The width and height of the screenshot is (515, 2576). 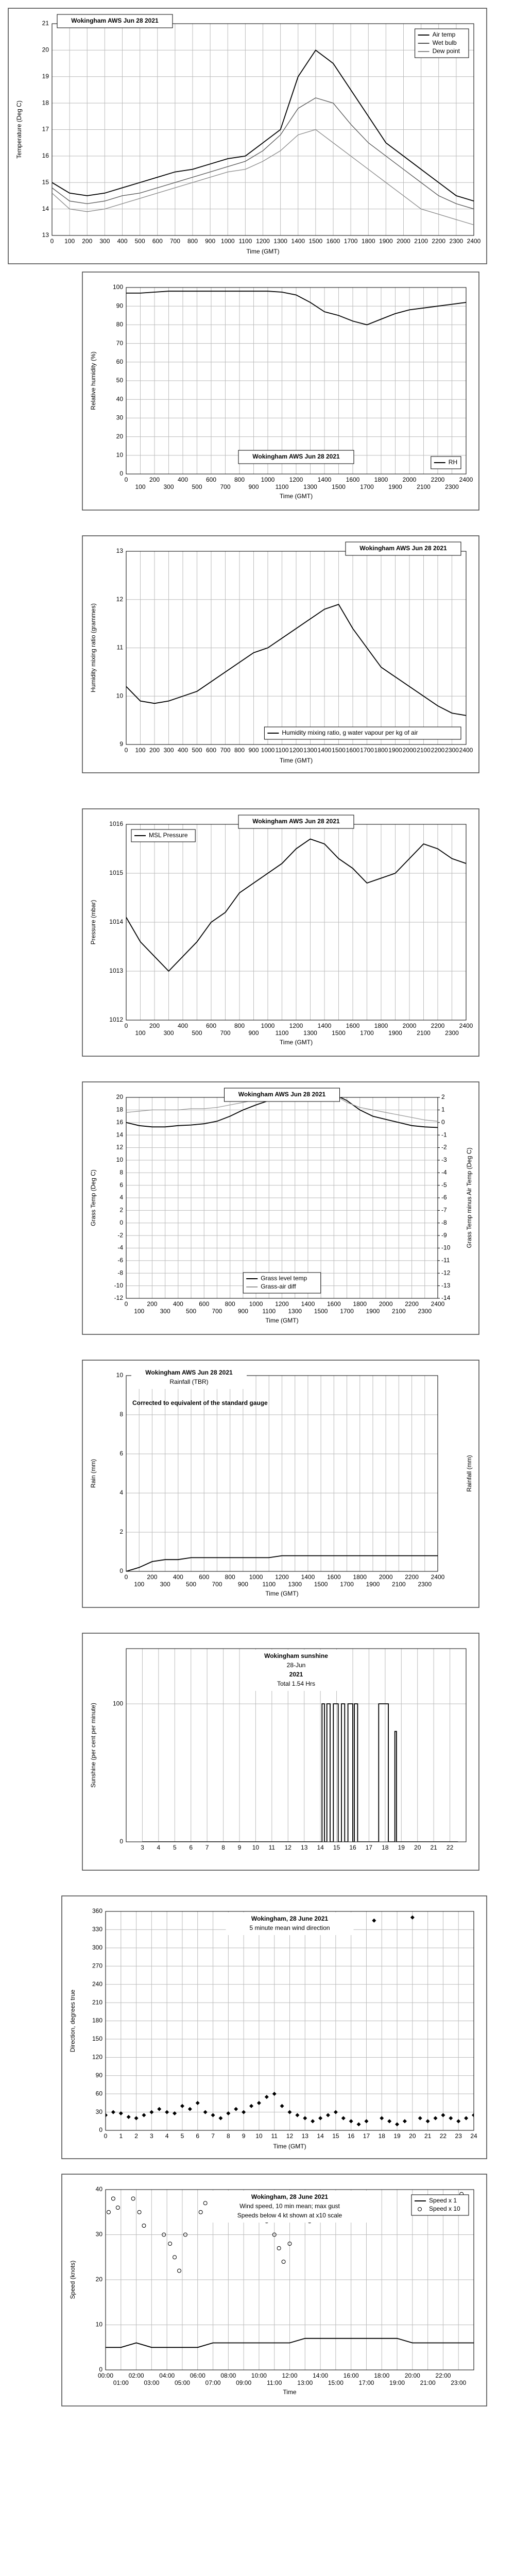 I want to click on legend-label: RH, so click(x=453, y=462).